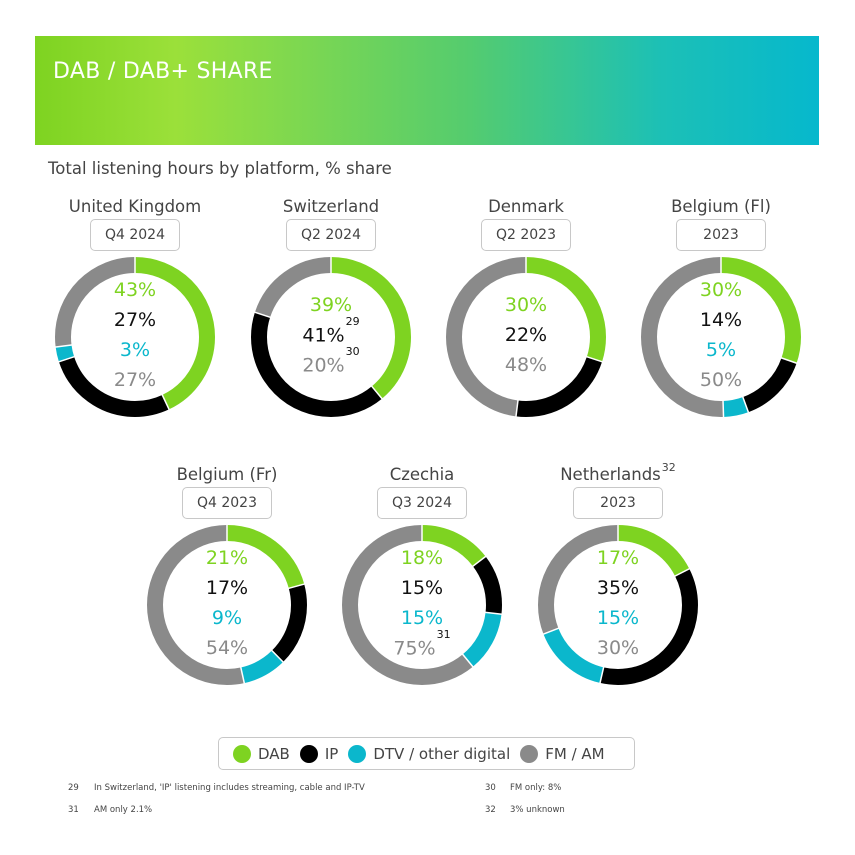  Describe the element at coordinates (331, 235) in the screenshot. I see `period-badge: Q2 2024` at that location.